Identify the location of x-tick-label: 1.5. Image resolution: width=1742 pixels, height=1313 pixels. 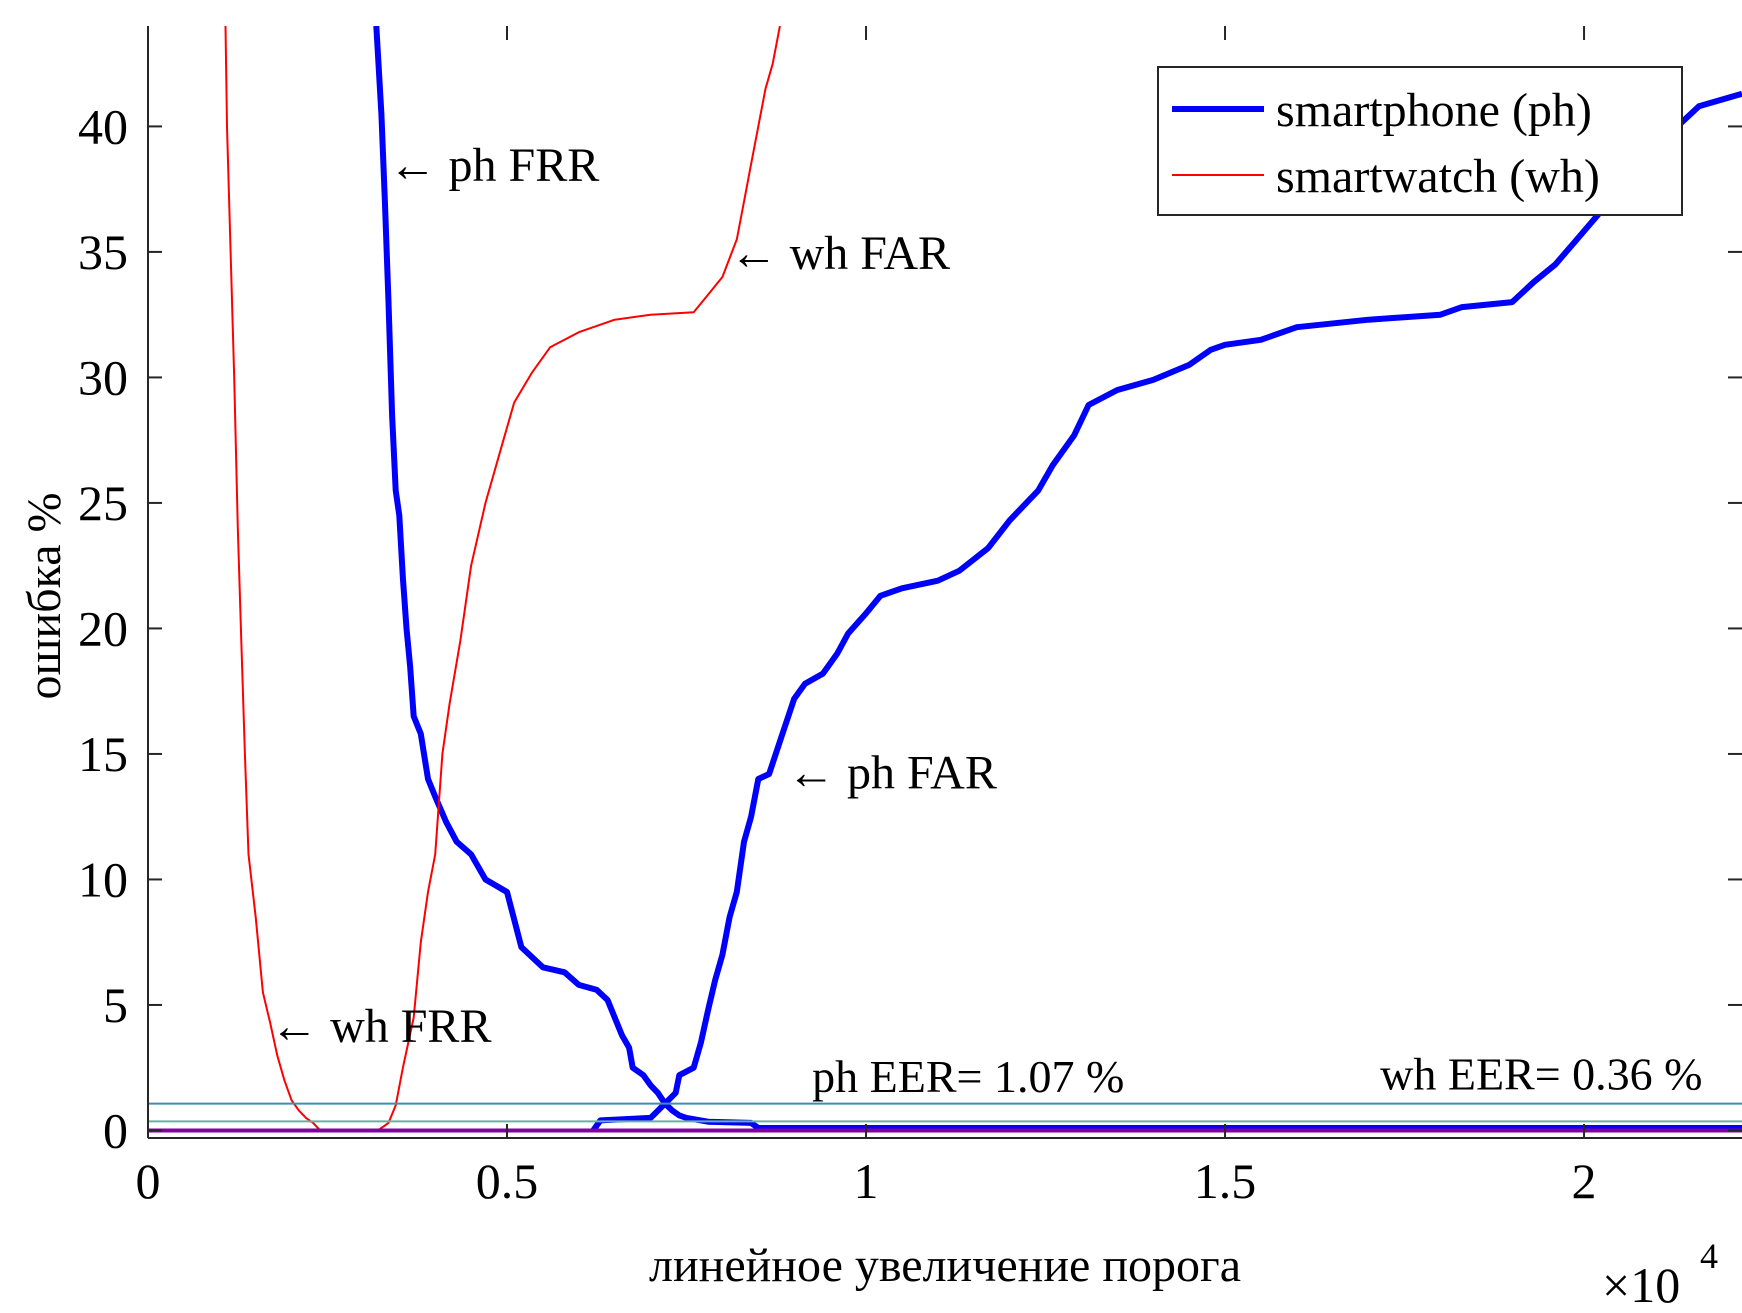
(1225, 1181).